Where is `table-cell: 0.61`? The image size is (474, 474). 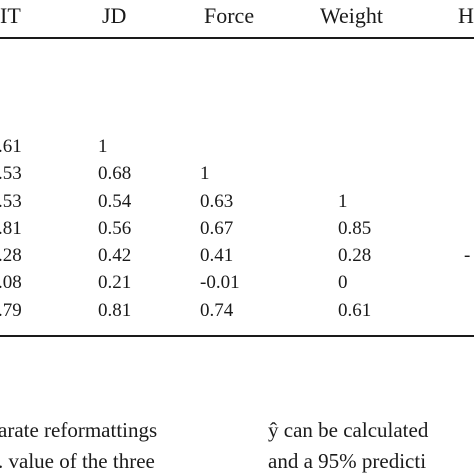
table-cell: 0.61 is located at coordinates (355, 310).